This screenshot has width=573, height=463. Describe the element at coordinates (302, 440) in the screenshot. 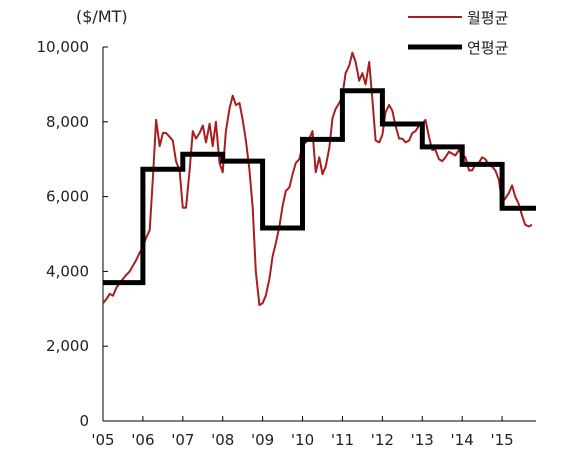

I see `x-tick-label: '10` at that location.